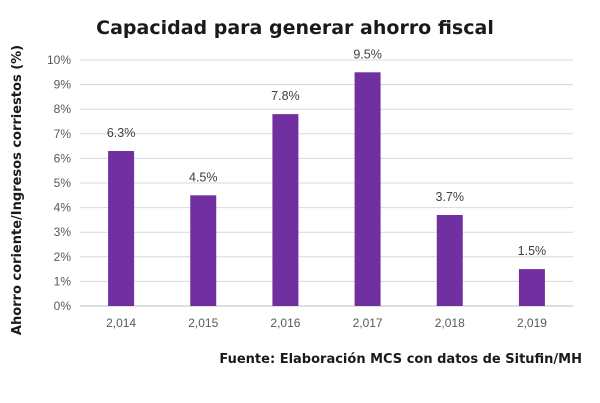  I want to click on bar-2019, so click(531, 287).